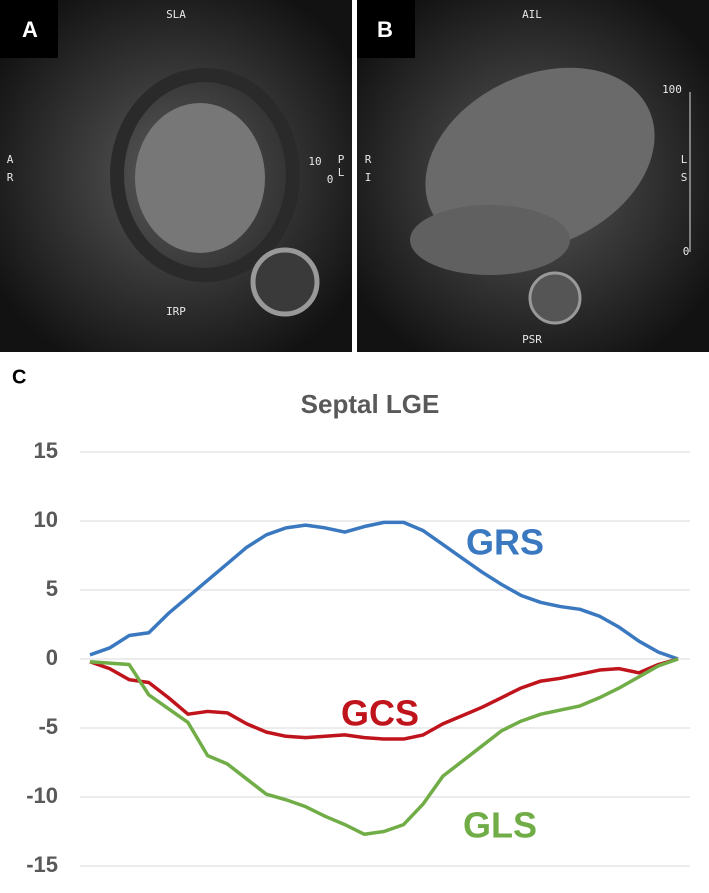  Describe the element at coordinates (19, 377) in the screenshot. I see `panel-label: C` at that location.